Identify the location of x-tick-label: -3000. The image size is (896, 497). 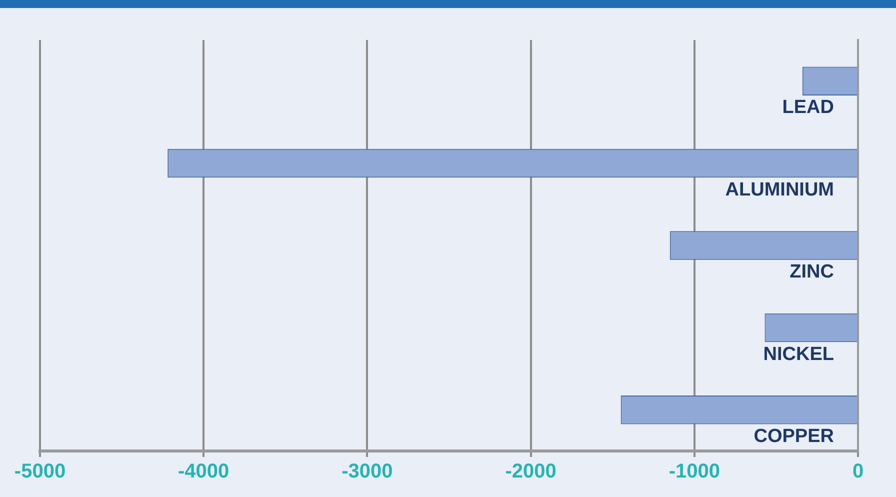
(367, 471).